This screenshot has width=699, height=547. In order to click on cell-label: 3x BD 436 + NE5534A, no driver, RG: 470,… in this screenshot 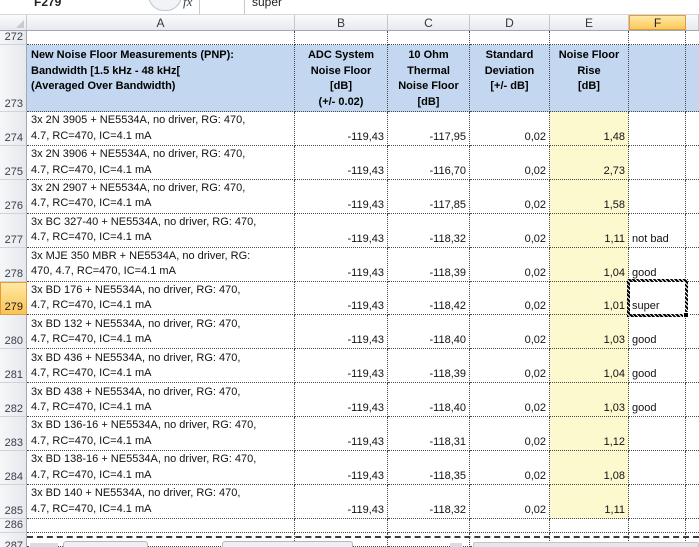, I will do `click(161, 366)`.